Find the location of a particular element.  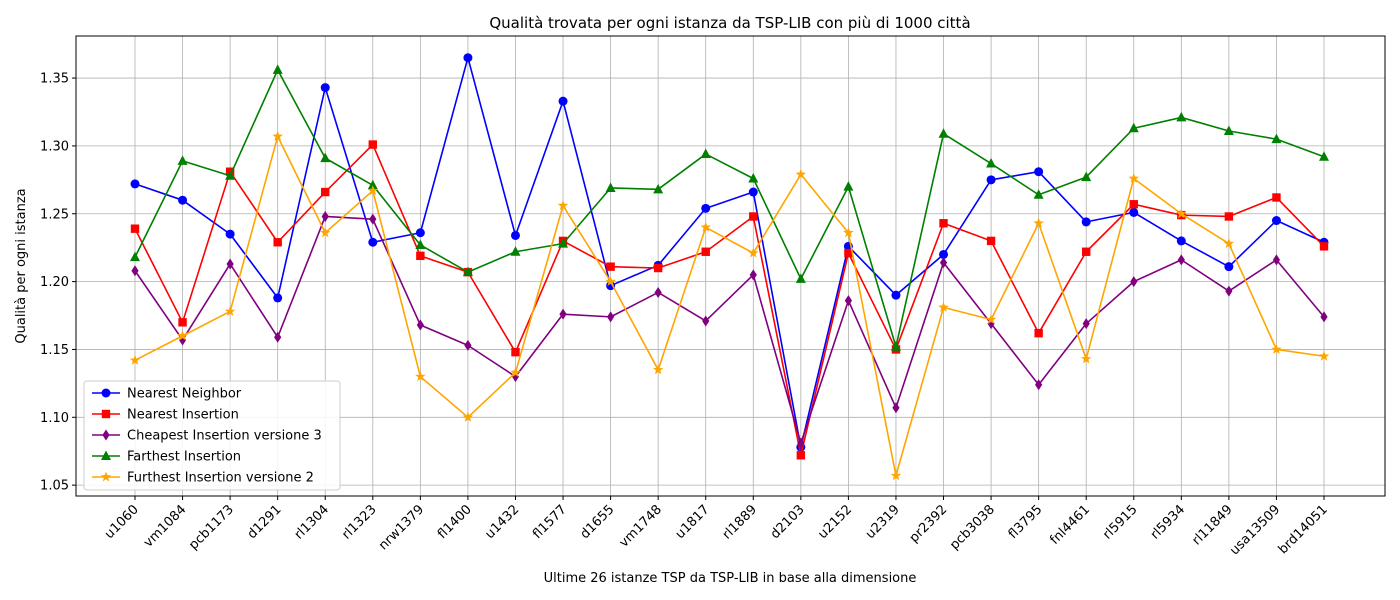

x-tick-label: u2152 is located at coordinates (835, 522).